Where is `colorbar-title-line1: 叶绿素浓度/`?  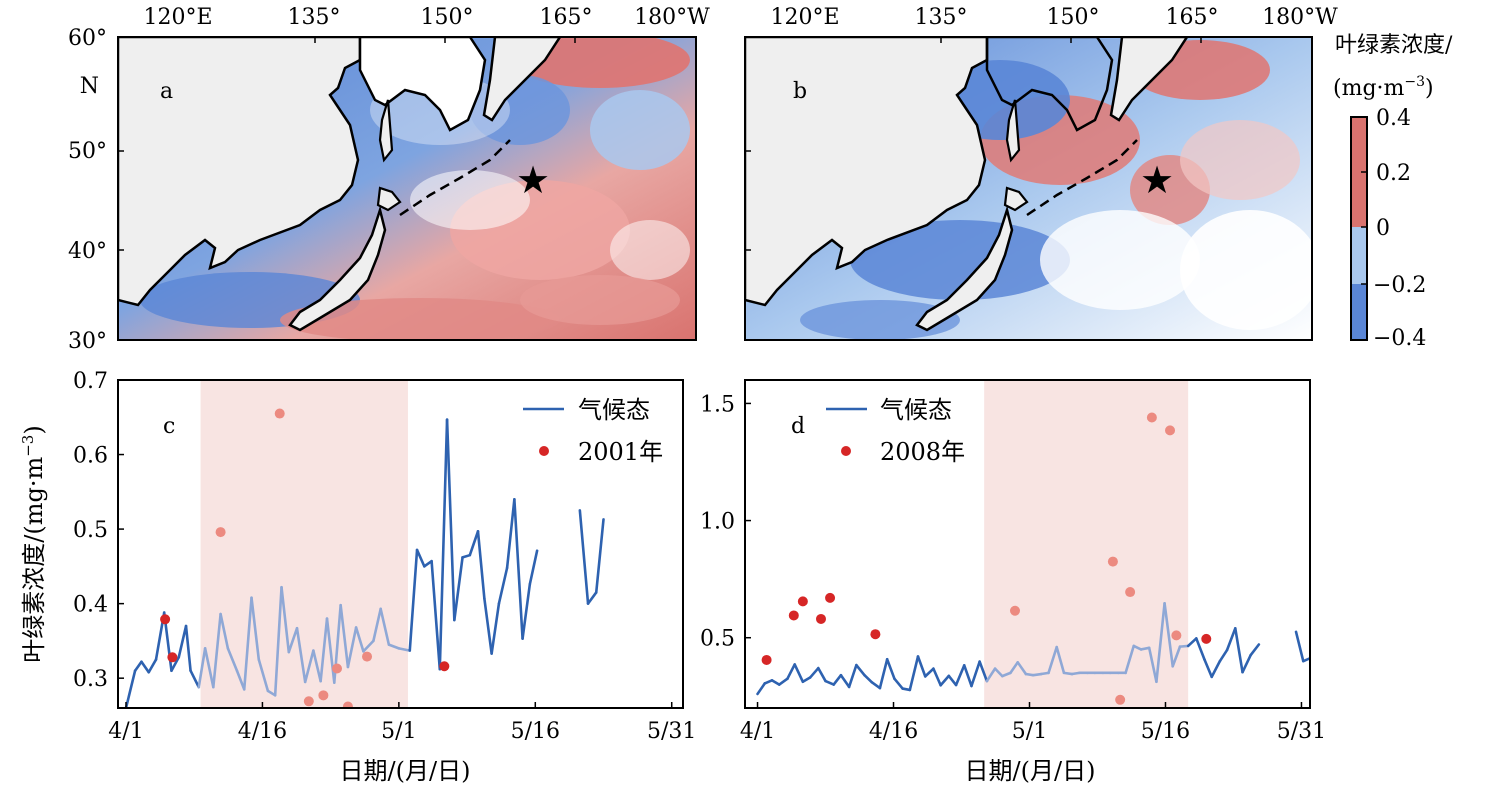 colorbar-title-line1: 叶绿素浓度/ is located at coordinates (1394, 45).